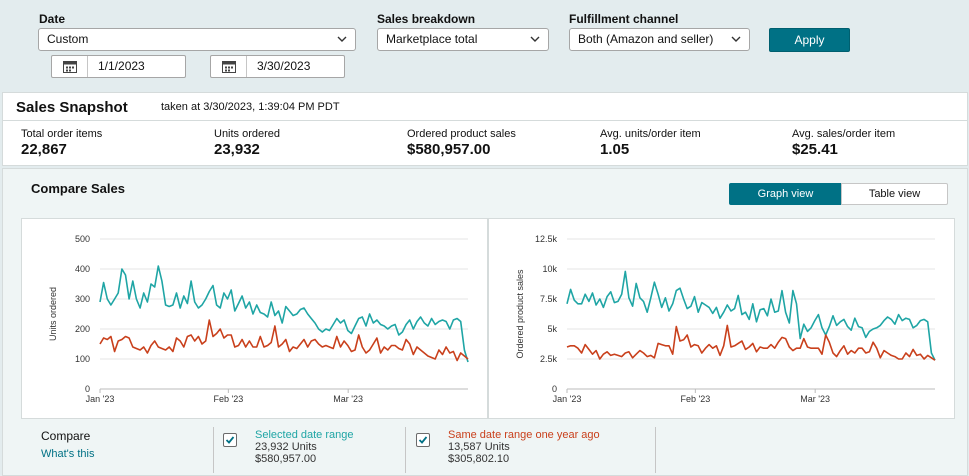 The image size is (969, 476). Describe the element at coordinates (82, 329) in the screenshot. I see `y-tick-label: 200` at that location.